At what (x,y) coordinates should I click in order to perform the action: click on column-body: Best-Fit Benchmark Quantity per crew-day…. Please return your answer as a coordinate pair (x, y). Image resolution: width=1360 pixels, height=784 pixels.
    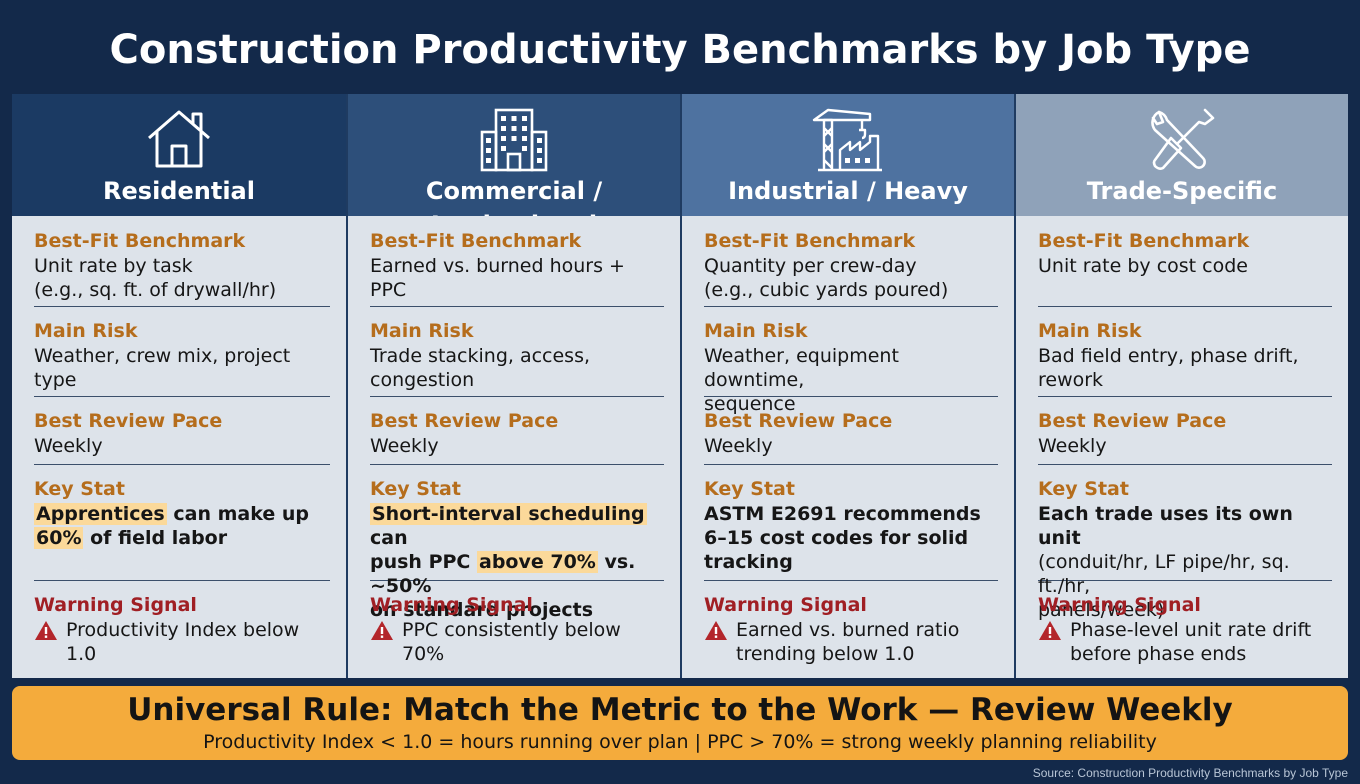
    Looking at the image, I should click on (848, 447).